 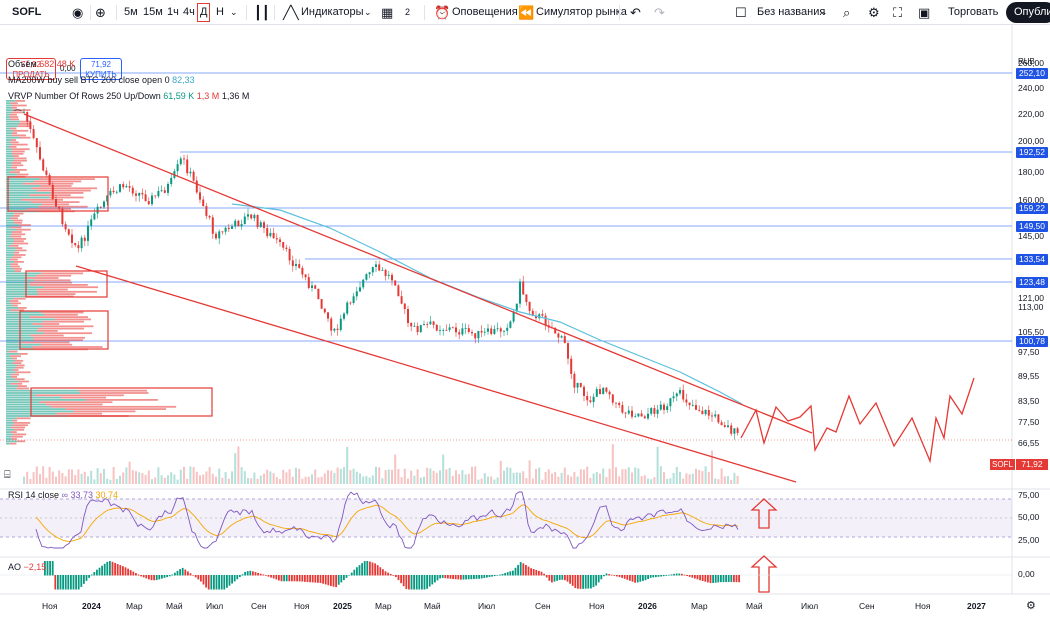 What do you see at coordinates (741, 12) in the screenshot?
I see `layout-checkbox-icon: ☐` at bounding box center [741, 12].